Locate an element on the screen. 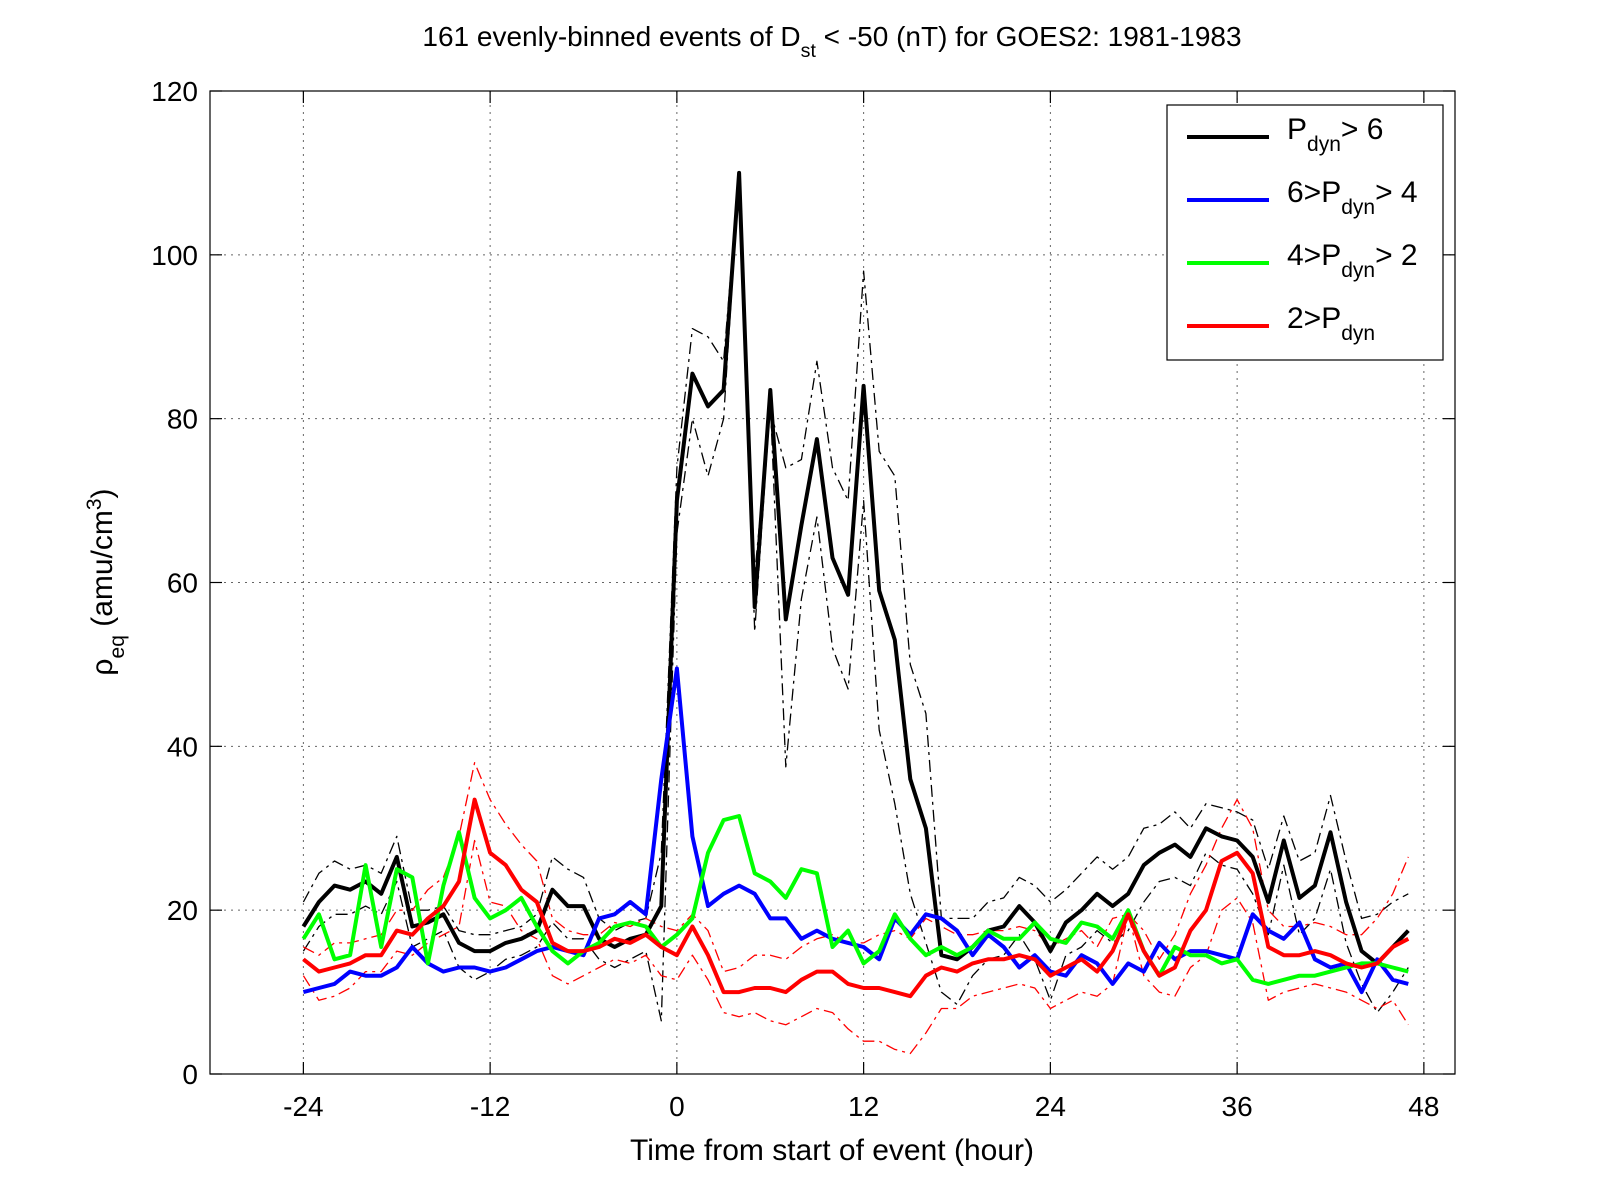 The height and width of the screenshot is (1200, 1600). x-tick-label: 36 is located at coordinates (1237, 1106).